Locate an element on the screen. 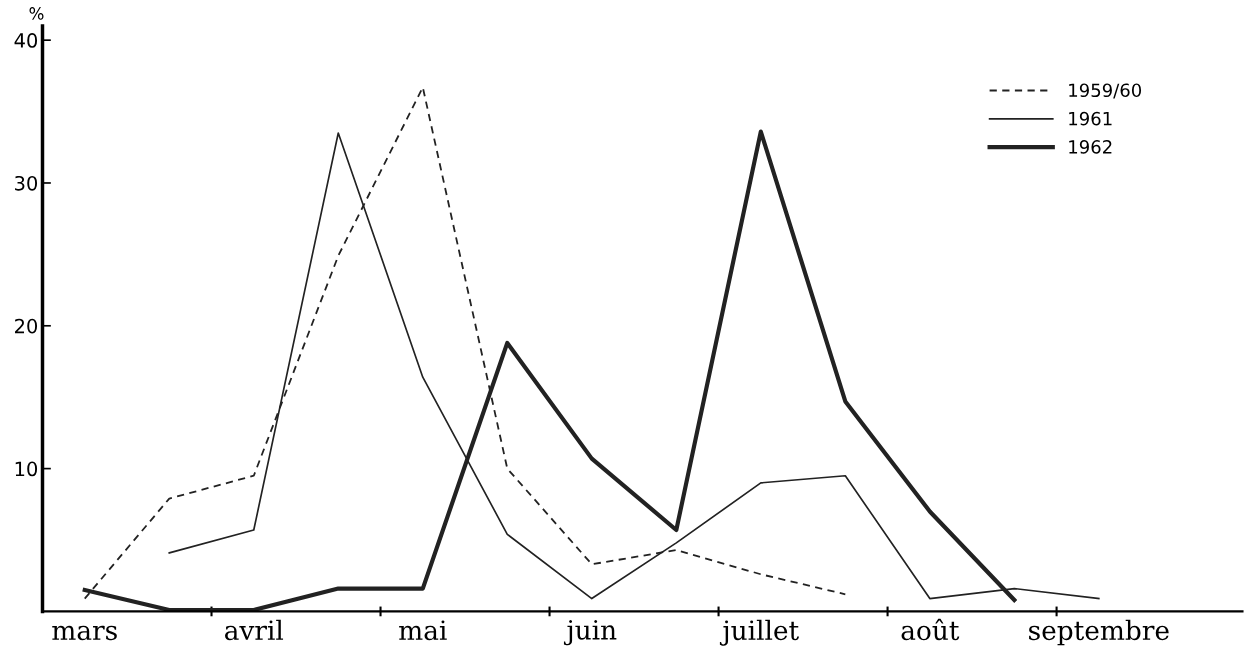 The height and width of the screenshot is (647, 1250). legend-label: 1959/60 is located at coordinates (1105, 91).